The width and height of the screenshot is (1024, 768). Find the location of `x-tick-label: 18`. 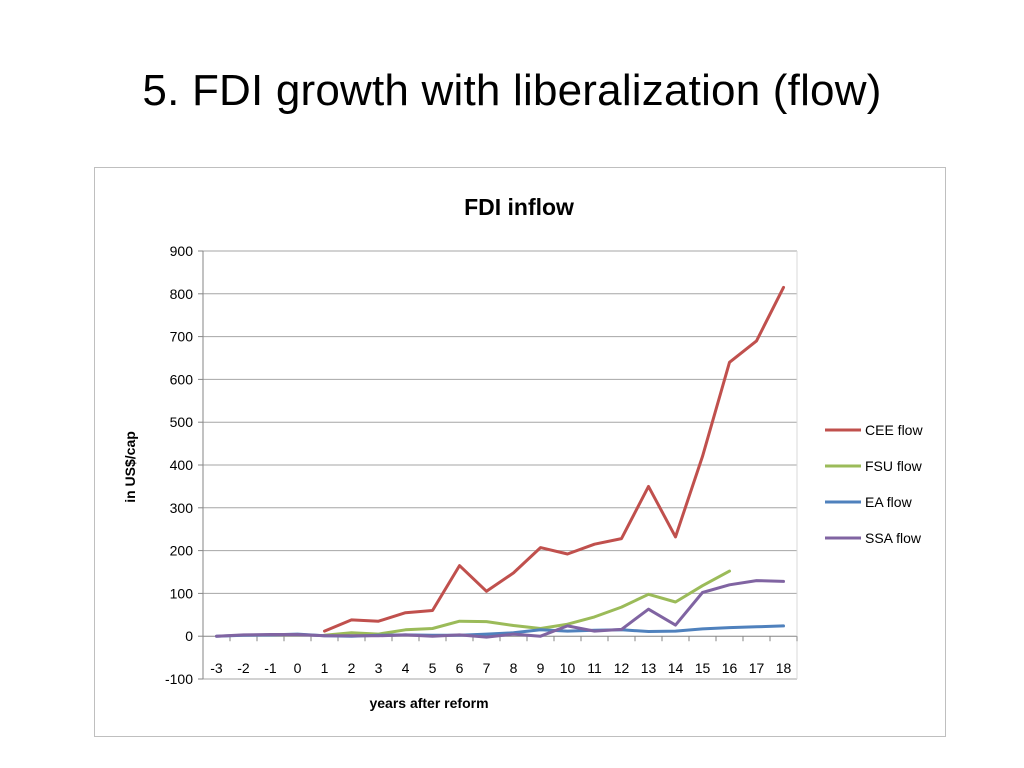

x-tick-label: 18 is located at coordinates (784, 668).